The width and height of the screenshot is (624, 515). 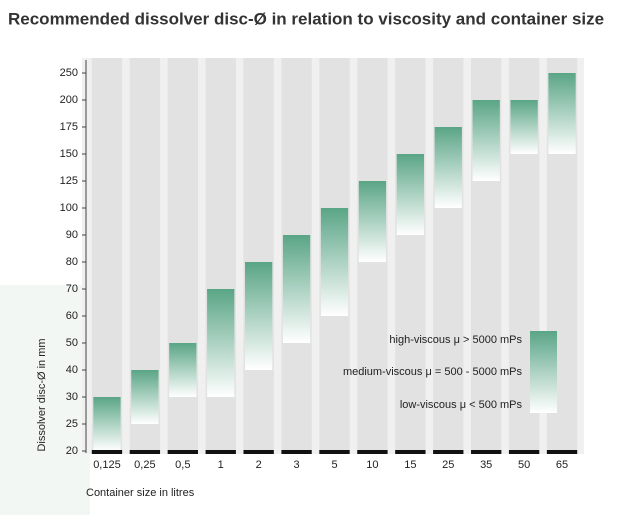 What do you see at coordinates (410, 465) in the screenshot?
I see `x-tick-label: 15` at bounding box center [410, 465].